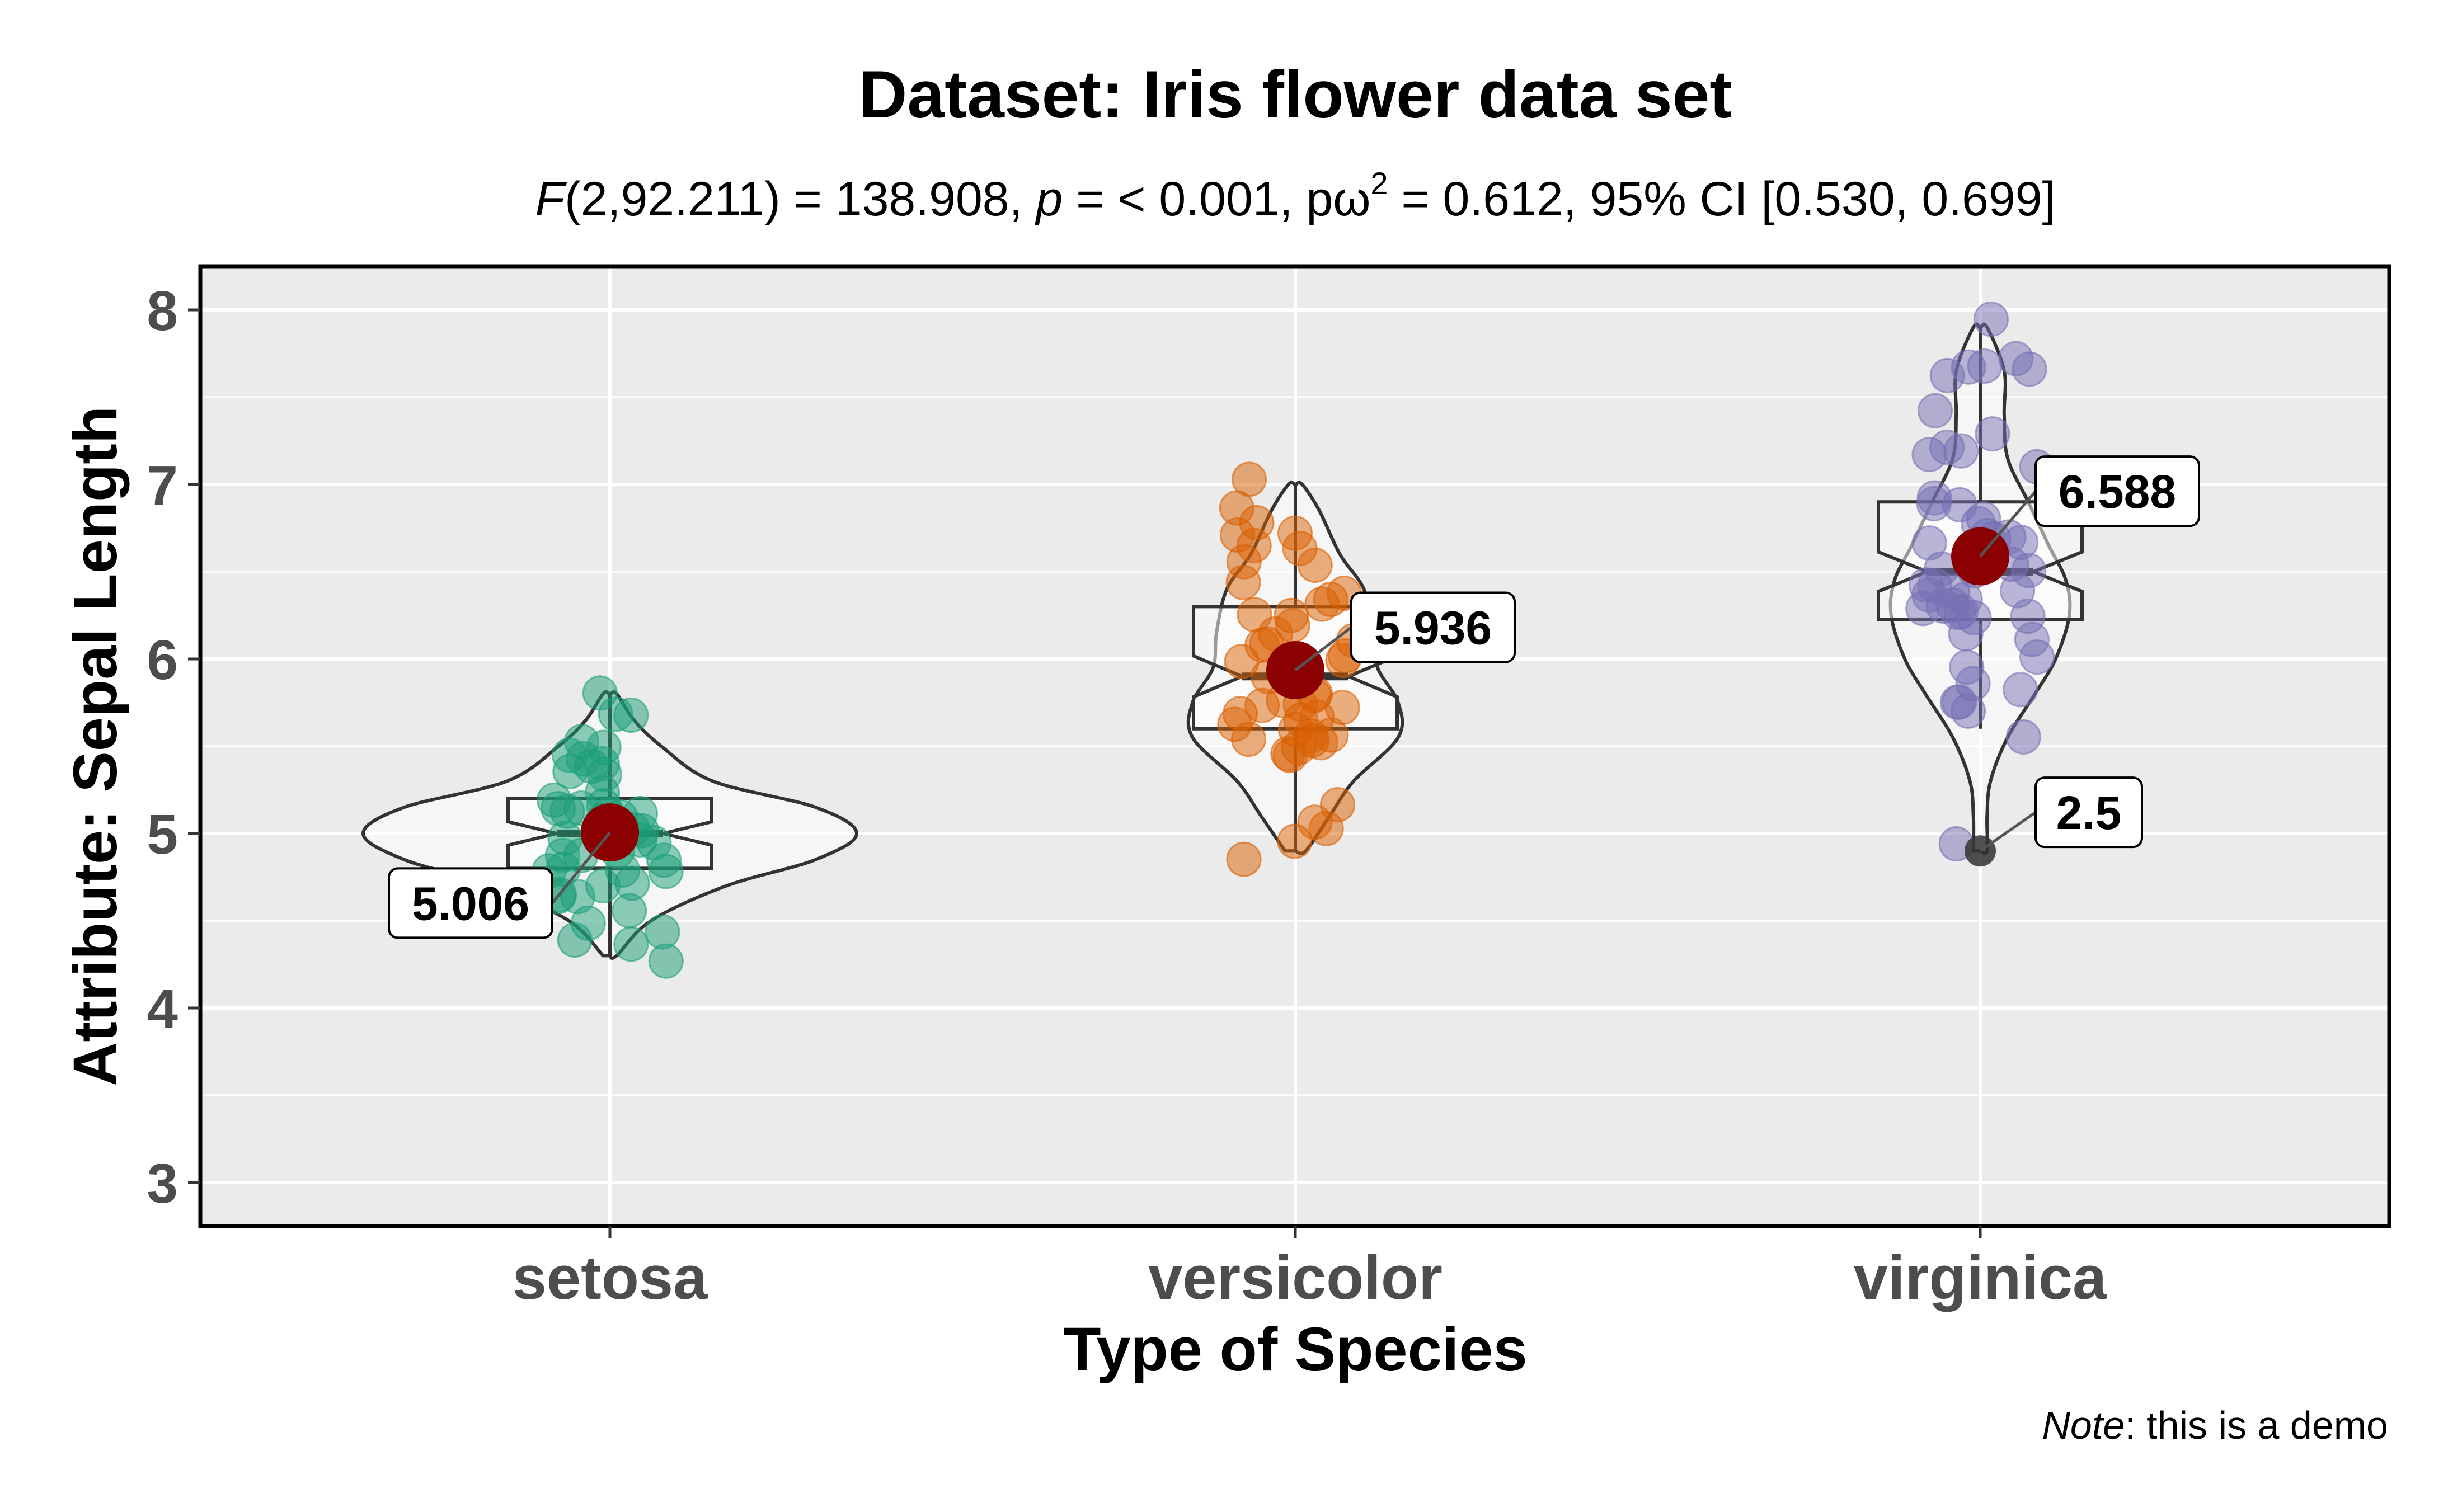 The height and width of the screenshot is (1512, 2448). What do you see at coordinates (1980, 1277) in the screenshot?
I see `x-tick-label: virginica` at bounding box center [1980, 1277].